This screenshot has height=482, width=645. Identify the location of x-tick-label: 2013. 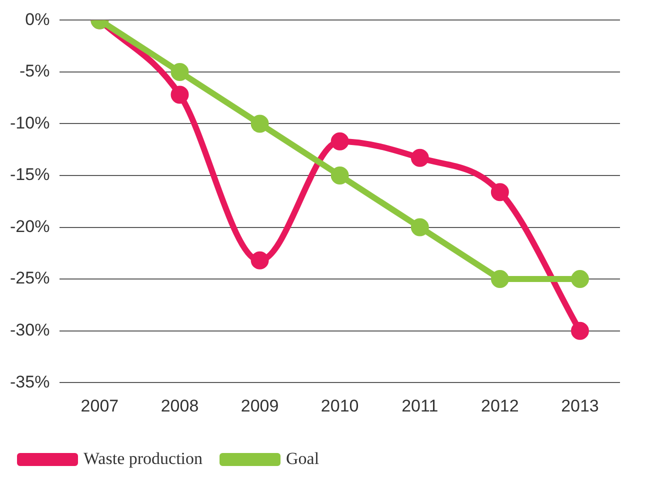
(580, 406).